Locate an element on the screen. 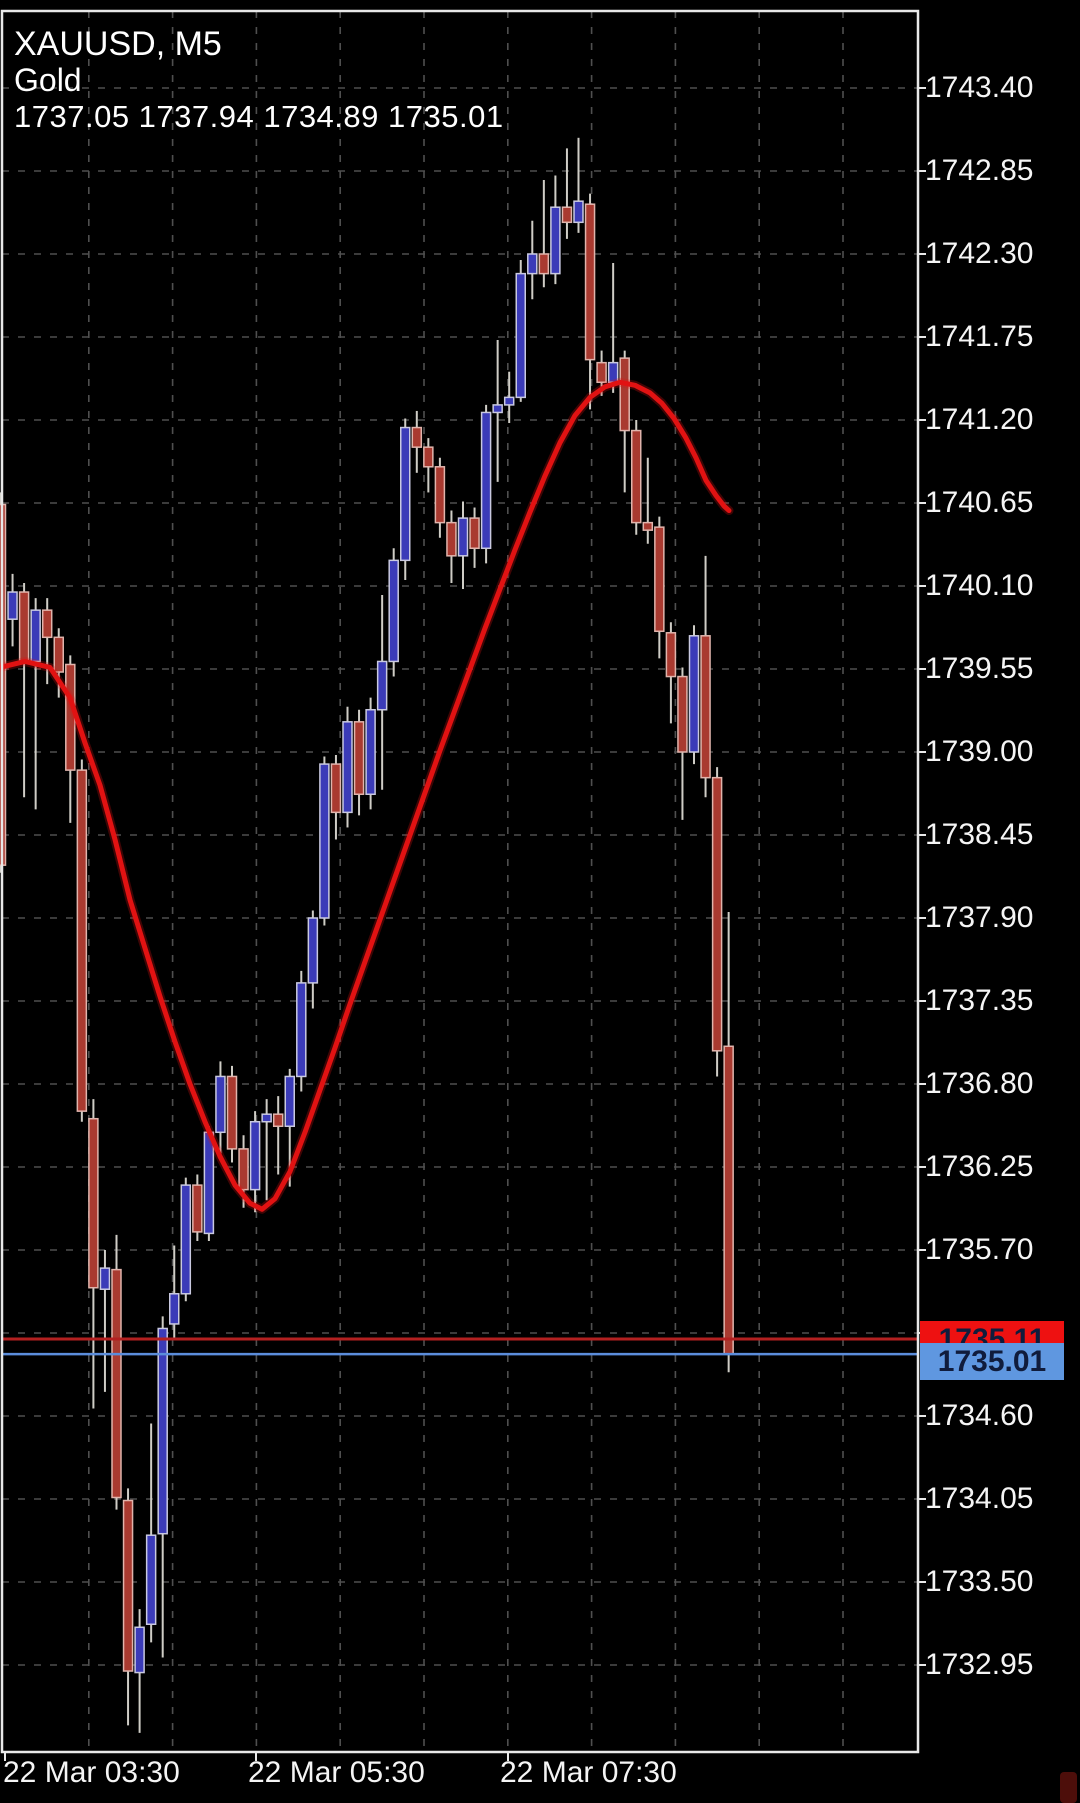  price-axis-label: 1740.10 is located at coordinates (979, 585).